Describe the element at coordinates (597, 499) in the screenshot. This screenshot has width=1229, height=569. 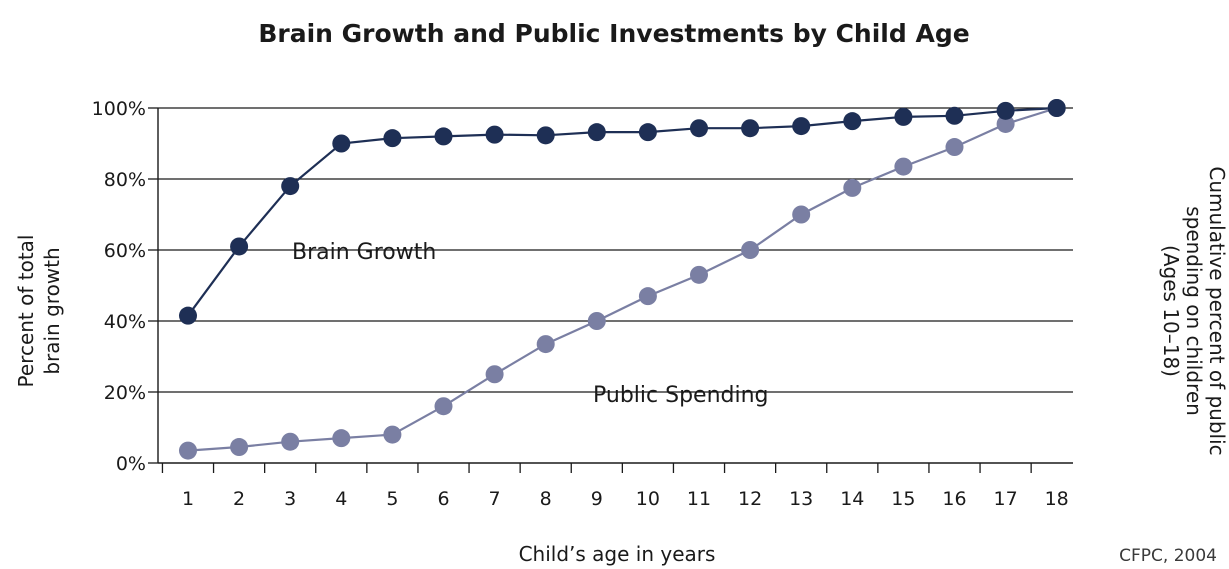
I see `x-tick-label: 9` at that location.